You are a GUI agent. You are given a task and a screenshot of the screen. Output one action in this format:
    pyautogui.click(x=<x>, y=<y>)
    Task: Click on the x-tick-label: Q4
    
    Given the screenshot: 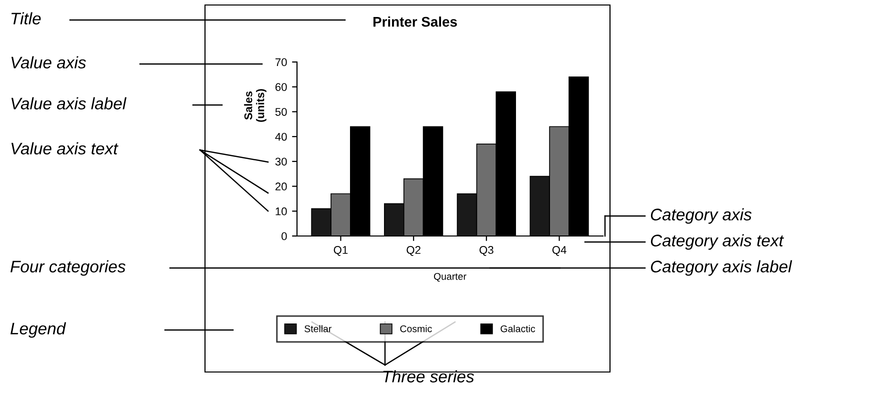 What is the action you would take?
    pyautogui.click(x=559, y=251)
    